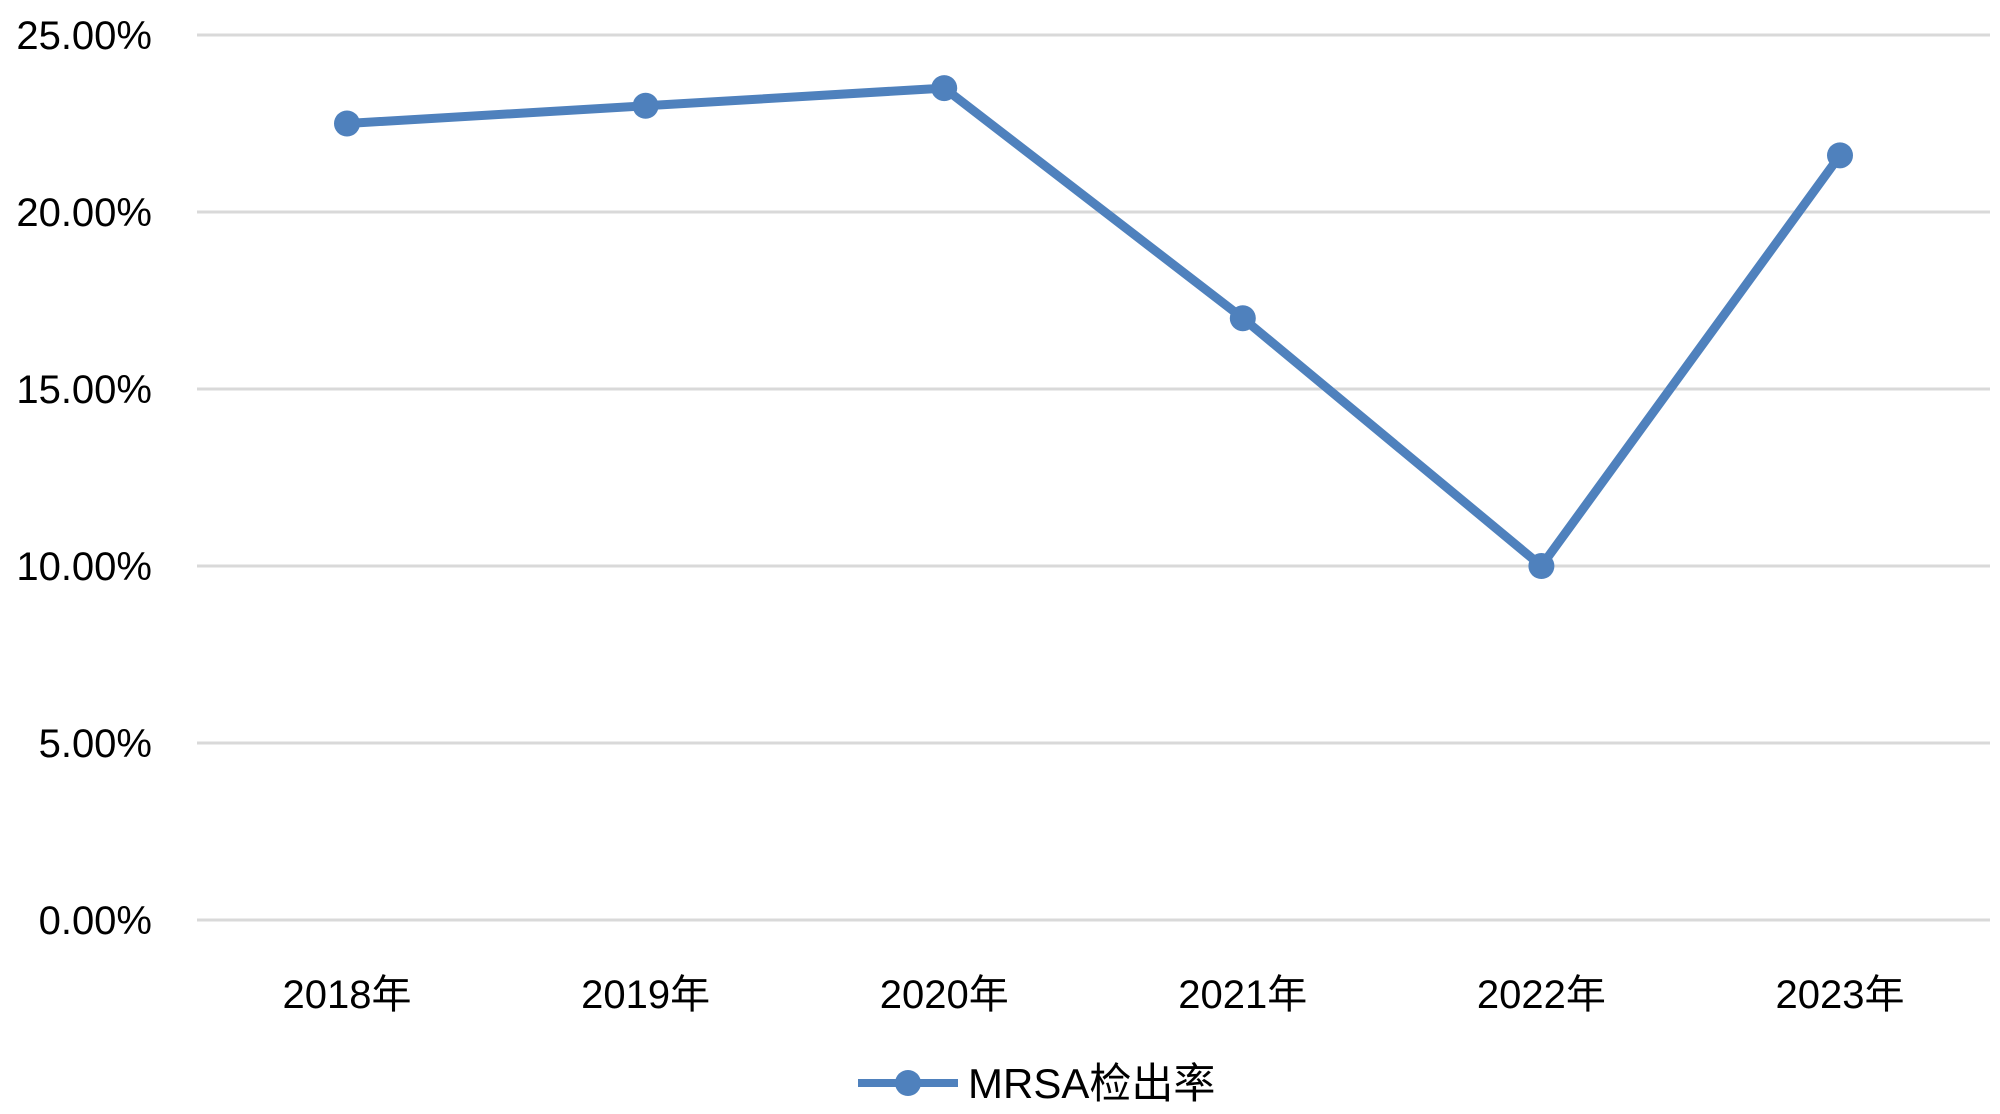 The width and height of the screenshot is (2000, 1114). I want to click on y-axis-tick-labels: 0.00% 5.00% 10.00% 15.00% 20.00% 25.00%, so click(84, 478).